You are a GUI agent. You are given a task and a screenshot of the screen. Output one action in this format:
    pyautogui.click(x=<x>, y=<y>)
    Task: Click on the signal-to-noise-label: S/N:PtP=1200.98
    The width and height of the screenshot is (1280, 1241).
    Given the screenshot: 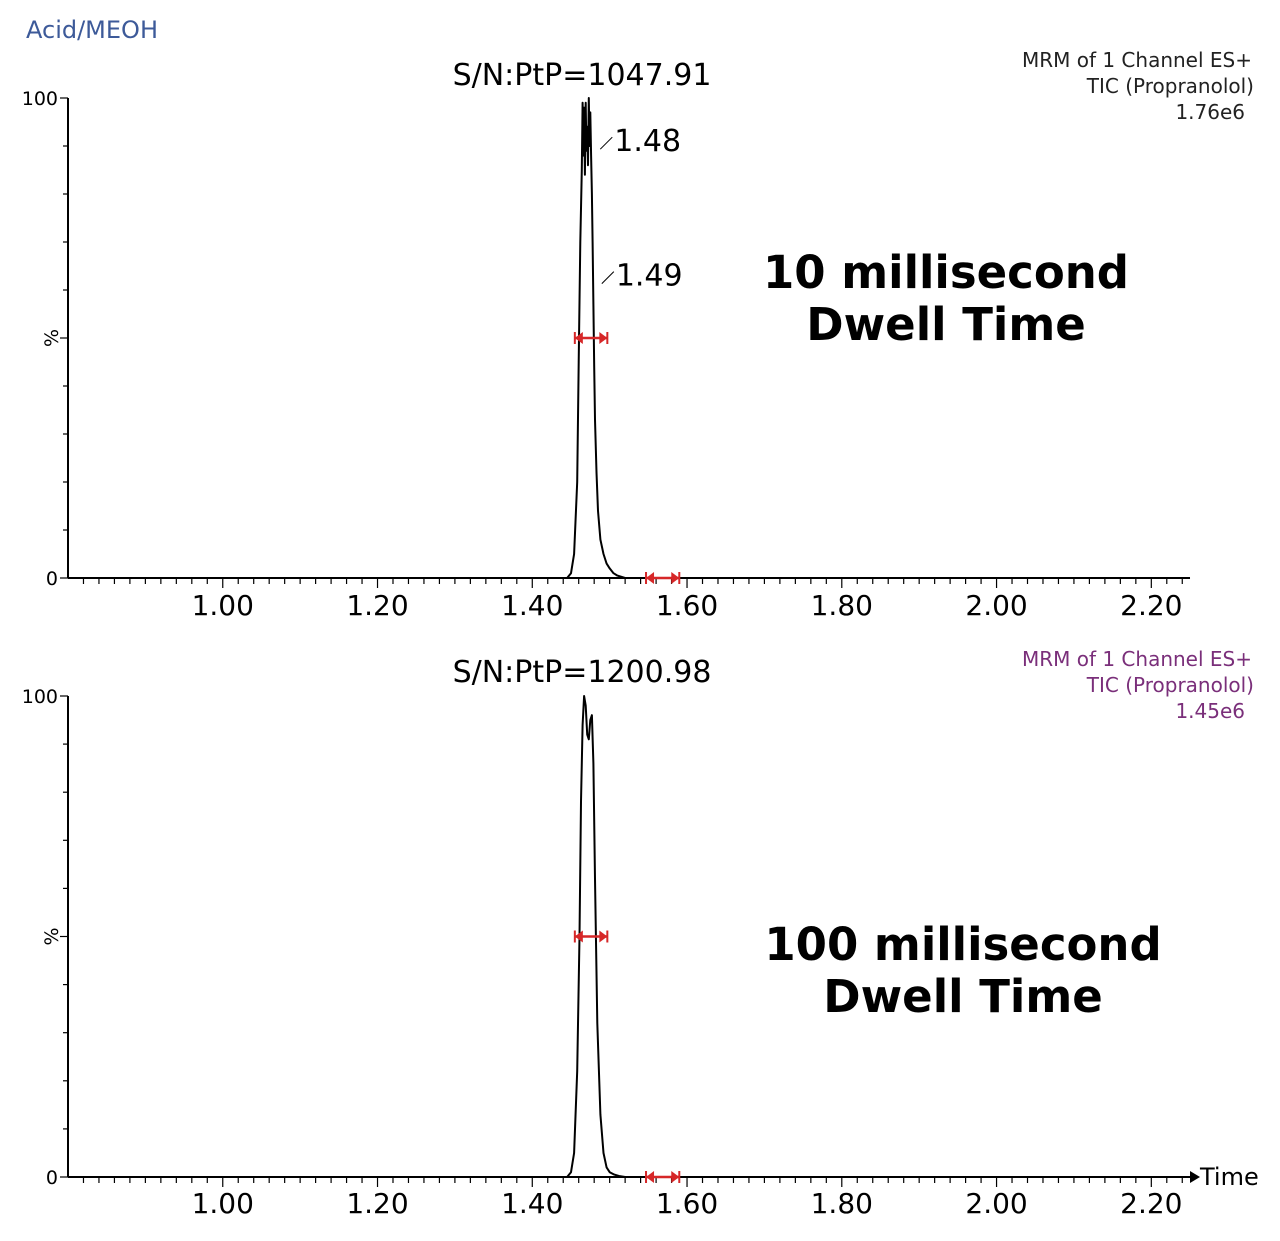 What is the action you would take?
    pyautogui.click(x=582, y=672)
    